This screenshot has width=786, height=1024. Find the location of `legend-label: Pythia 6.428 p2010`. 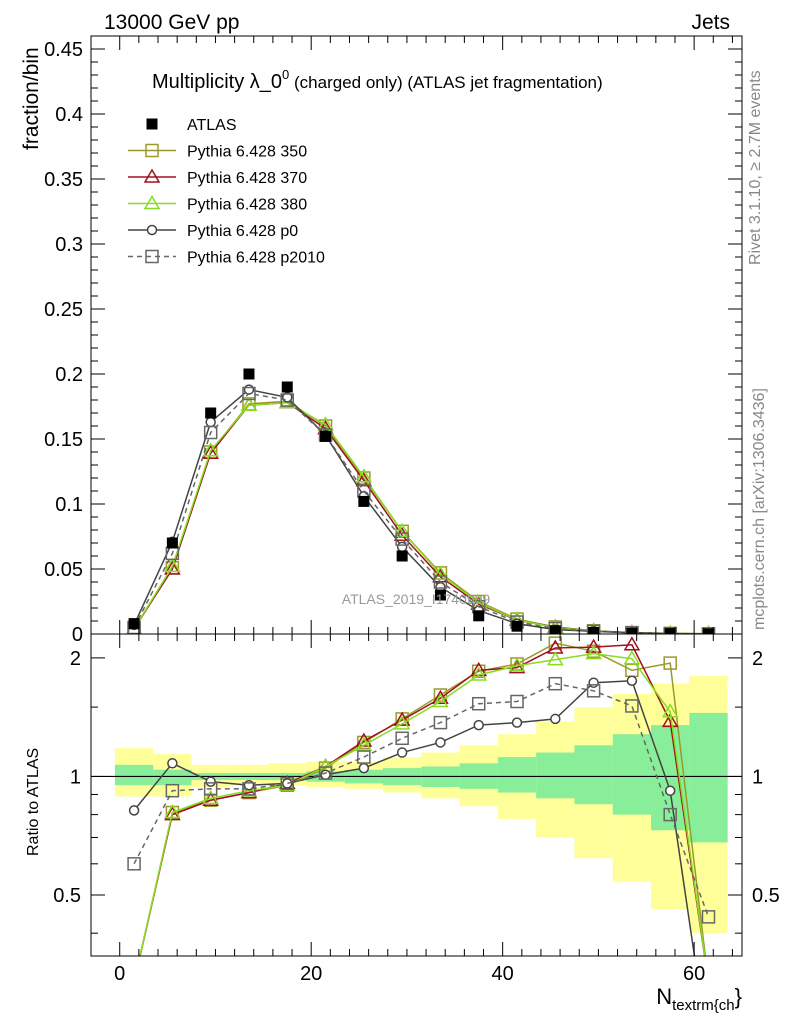

legend-label: Pythia 6.428 p2010 is located at coordinates (256, 258).